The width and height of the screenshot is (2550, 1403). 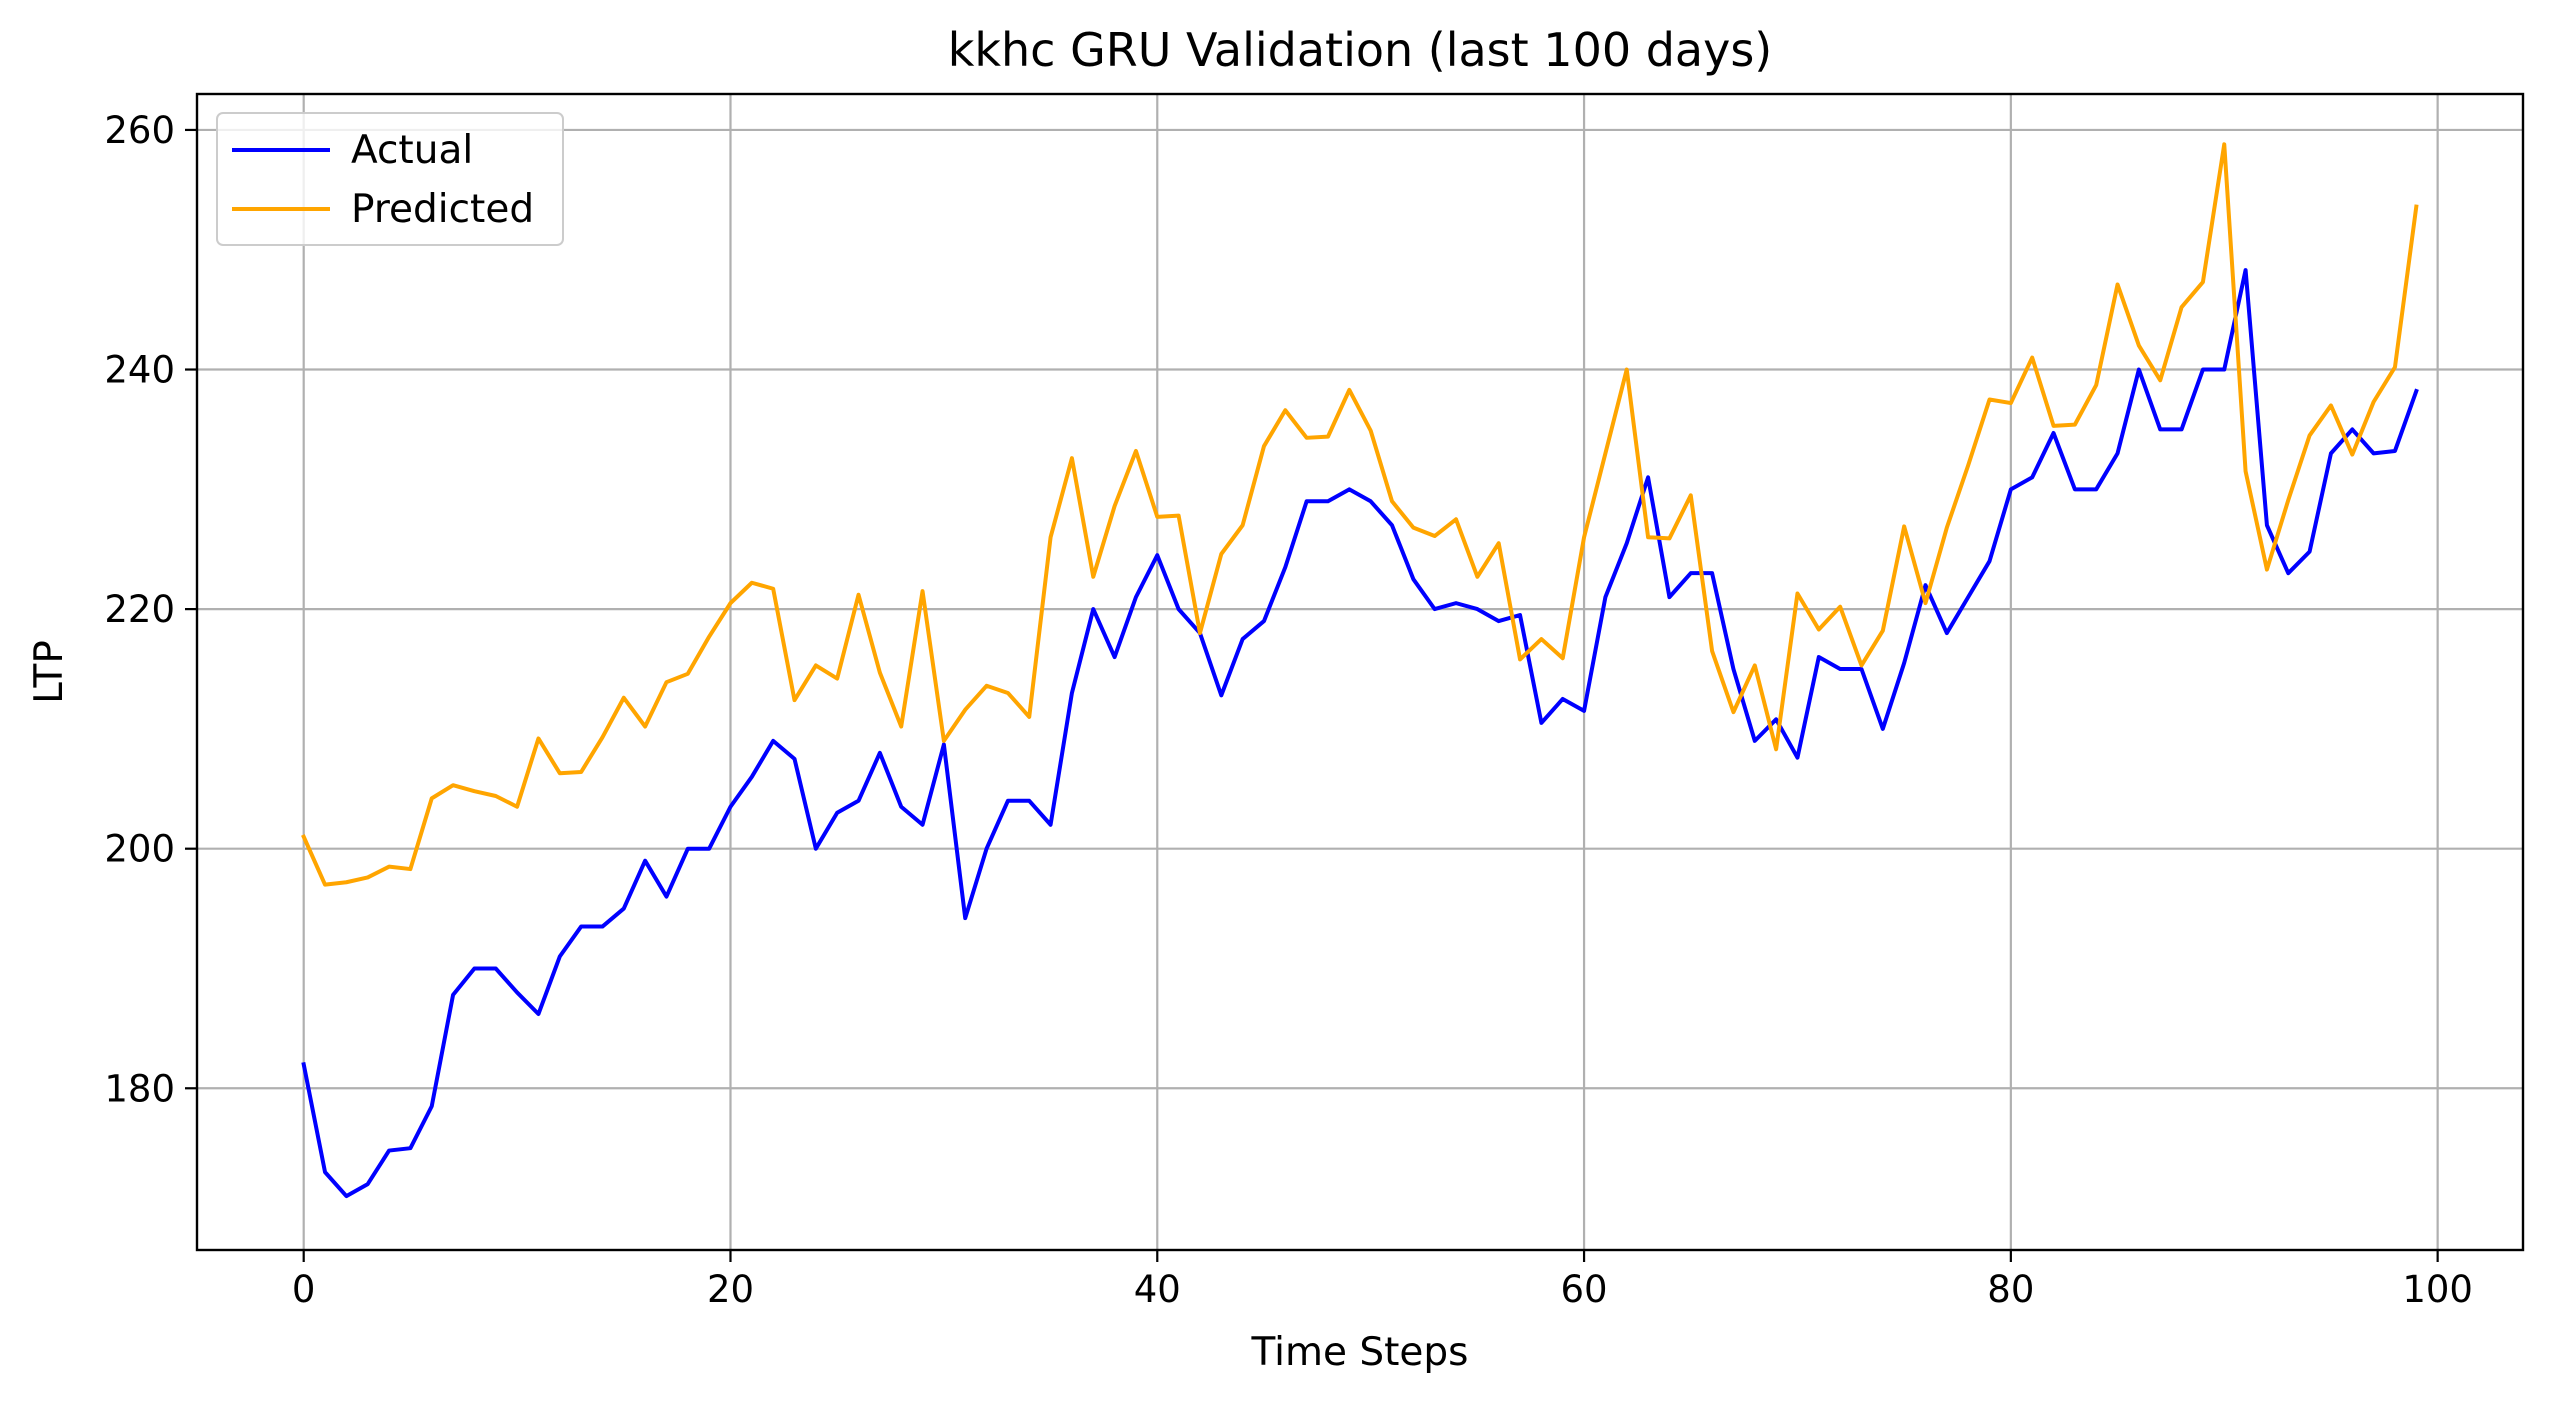 I want to click on y-tick-label: 180, so click(x=139, y=1088).